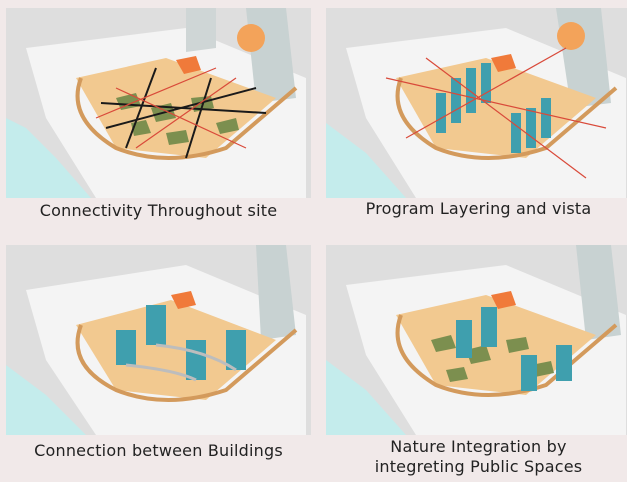  What do you see at coordinates (171, 108) in the screenshot?
I see `connectivity-lines-red` at bounding box center [171, 108].